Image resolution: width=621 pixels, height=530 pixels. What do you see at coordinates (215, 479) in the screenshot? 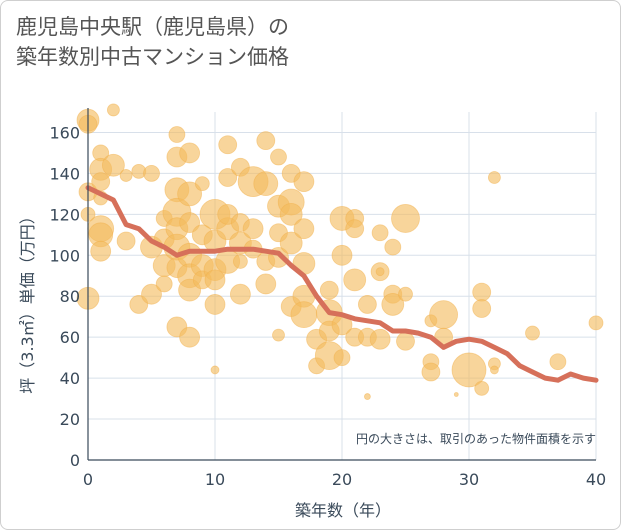
I see `x-tick-label: 10` at bounding box center [215, 479].